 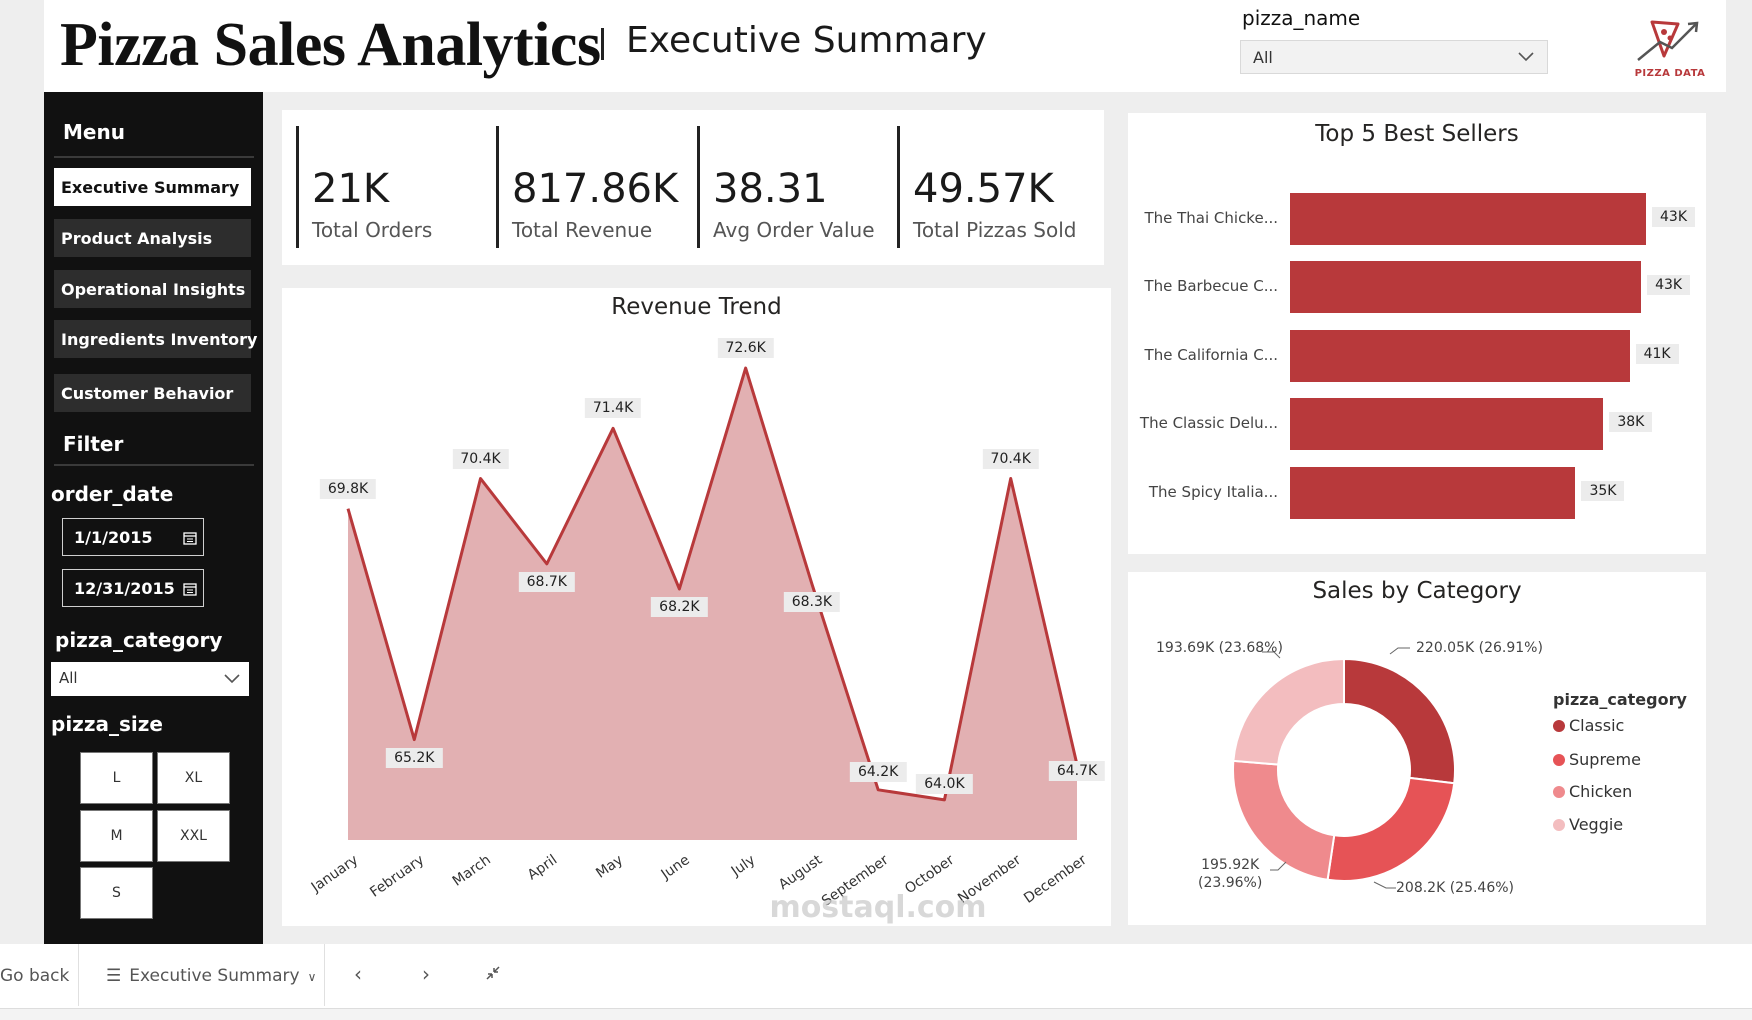 I want to click on size-button-l: L, so click(x=116, y=778).